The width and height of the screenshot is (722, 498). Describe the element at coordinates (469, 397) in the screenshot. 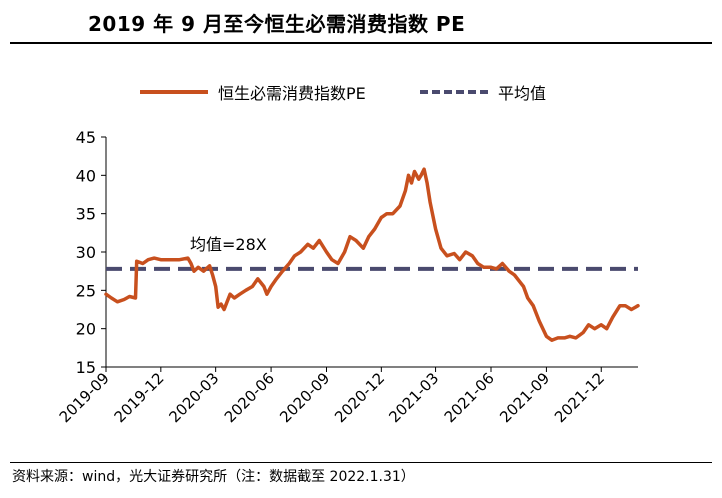

I see `x-tick-label: 2021-06` at that location.